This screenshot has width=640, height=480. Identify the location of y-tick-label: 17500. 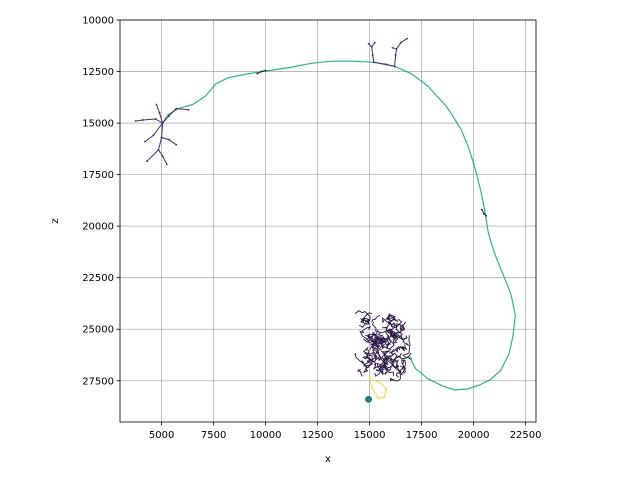
(98, 175).